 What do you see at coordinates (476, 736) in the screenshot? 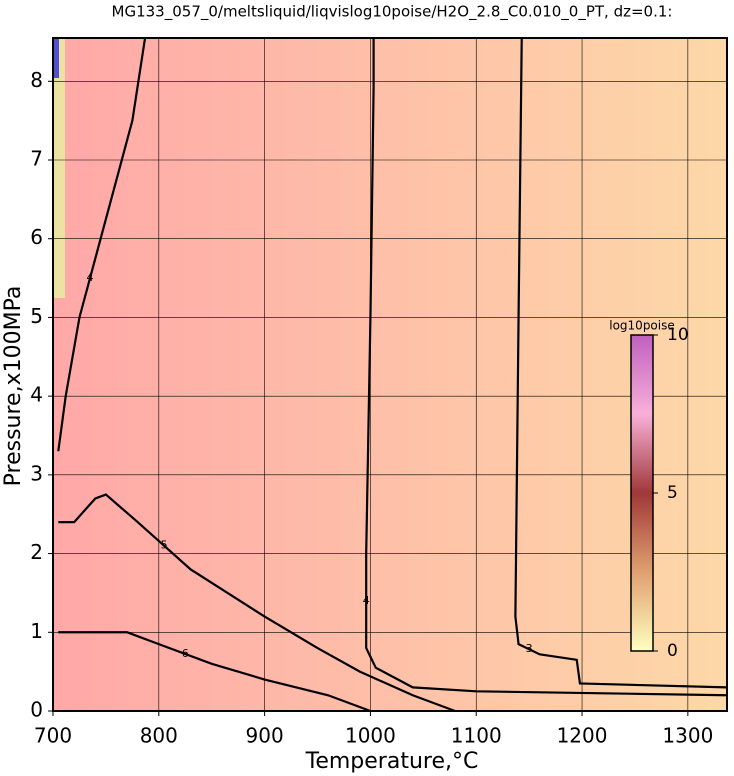
I see `x-tick-label: 1100` at bounding box center [476, 736].